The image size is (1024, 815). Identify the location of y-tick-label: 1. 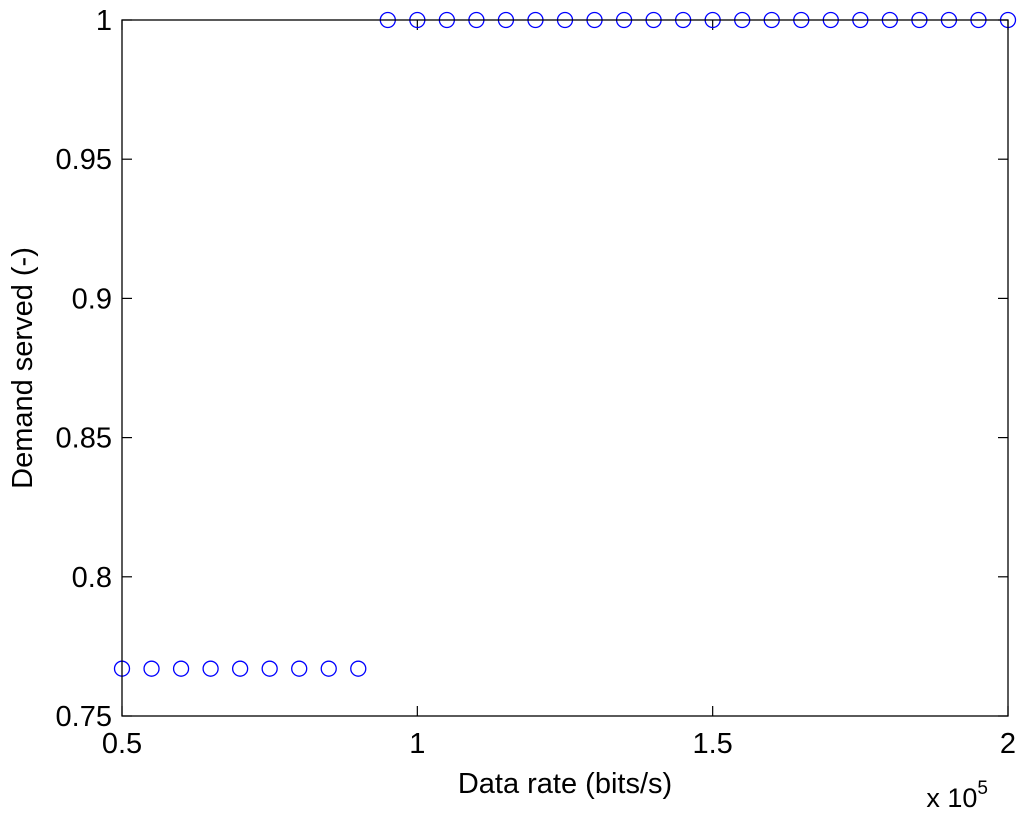
(104, 21).